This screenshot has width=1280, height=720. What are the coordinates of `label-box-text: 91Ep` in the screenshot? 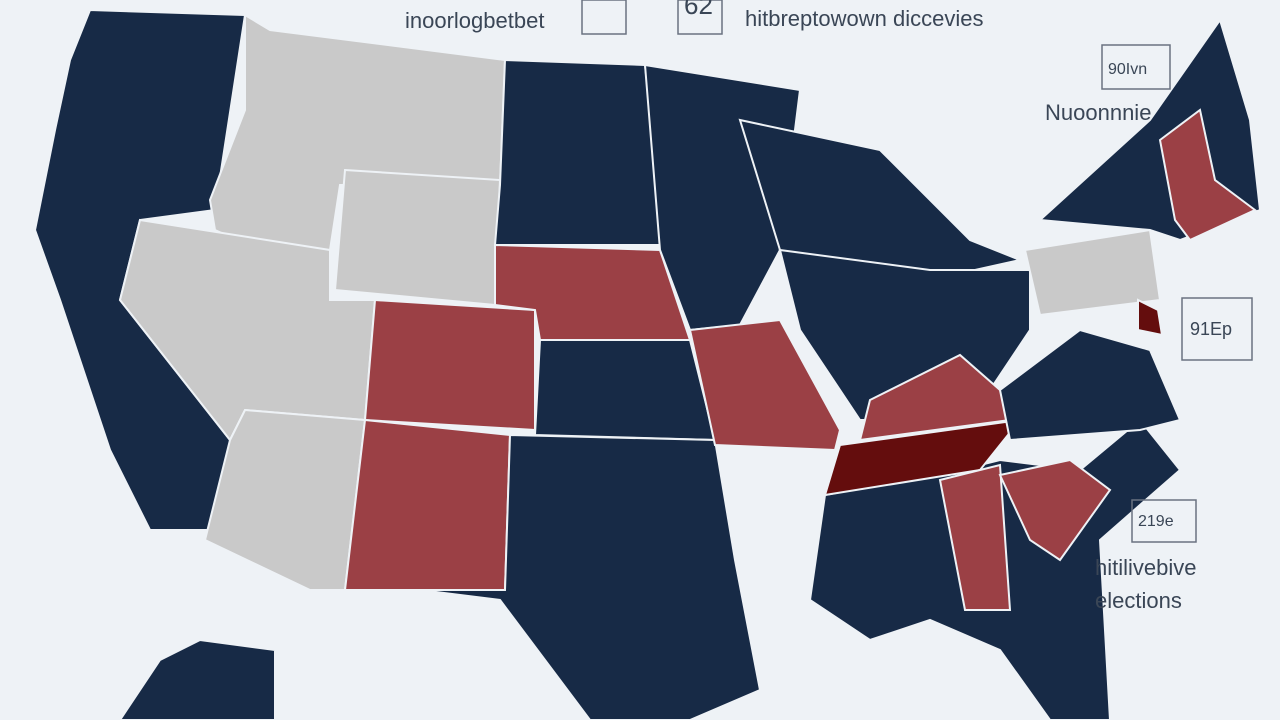 It's located at (1211, 329).